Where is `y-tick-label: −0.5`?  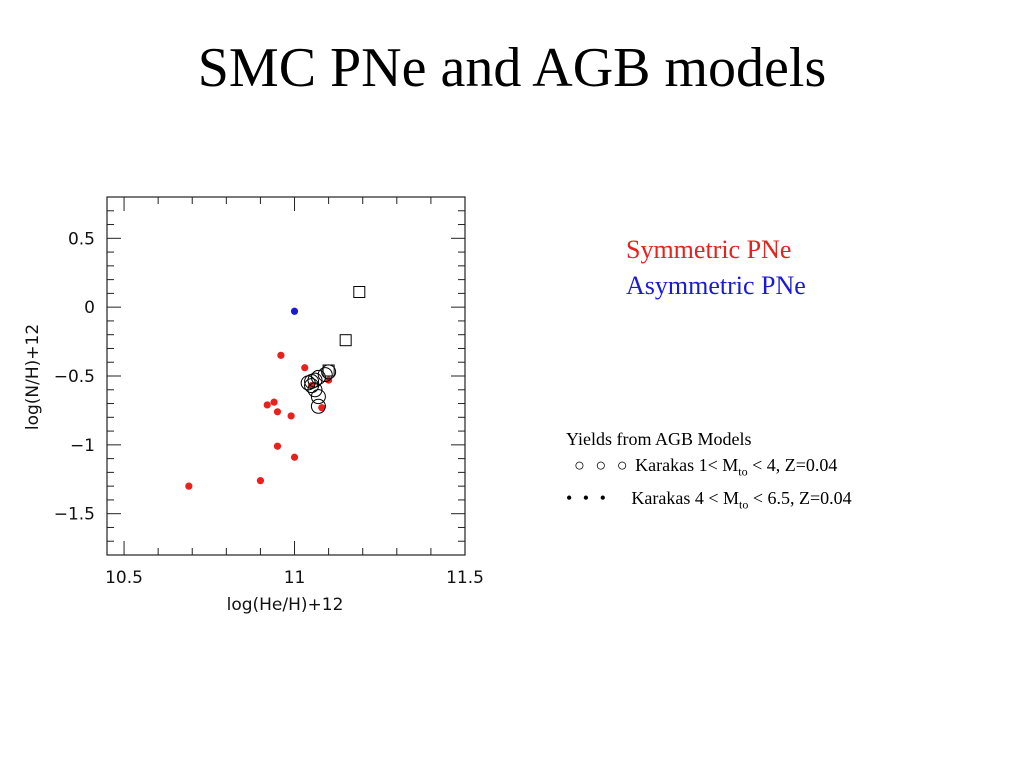
y-tick-label: −0.5 is located at coordinates (74, 377).